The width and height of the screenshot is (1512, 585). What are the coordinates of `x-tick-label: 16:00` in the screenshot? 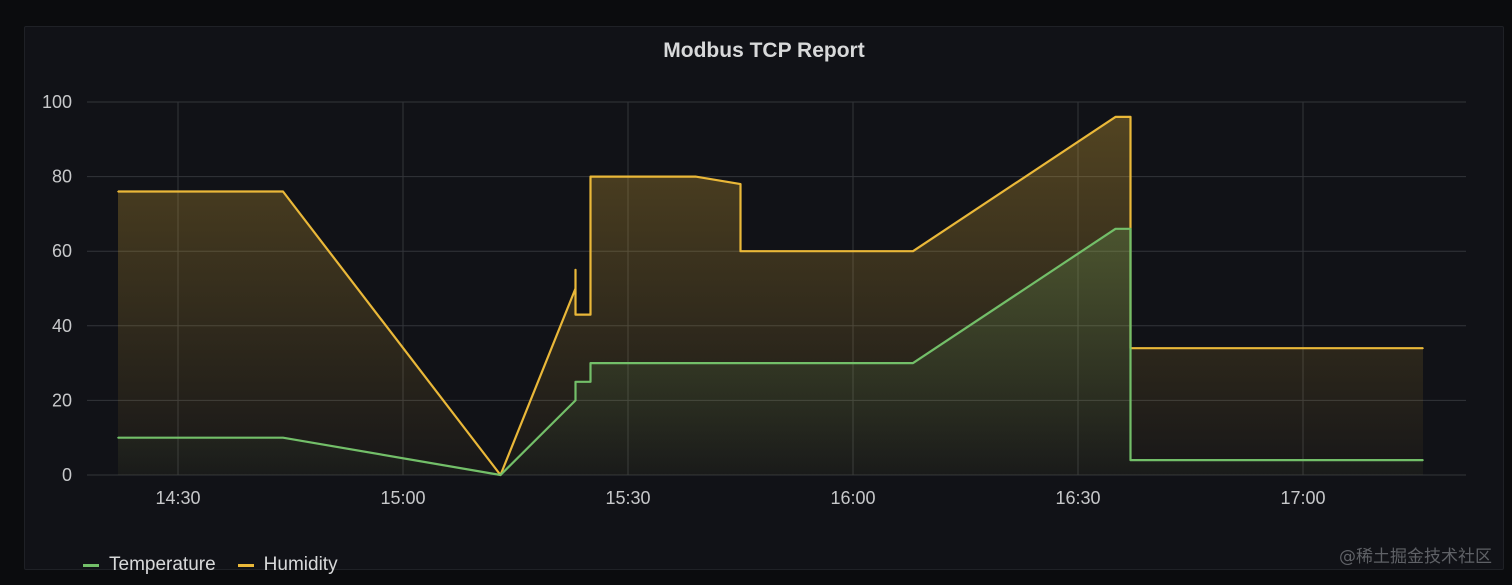 It's located at (852, 498).